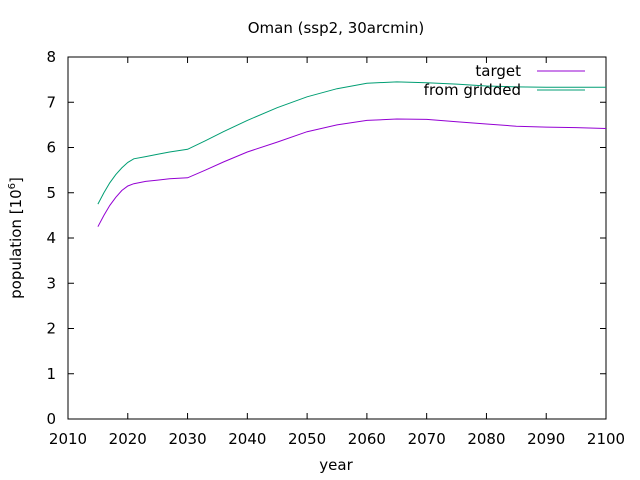 Image resolution: width=640 pixels, height=480 pixels. Describe the element at coordinates (51, 419) in the screenshot. I see `y-tick-label: 0` at that location.